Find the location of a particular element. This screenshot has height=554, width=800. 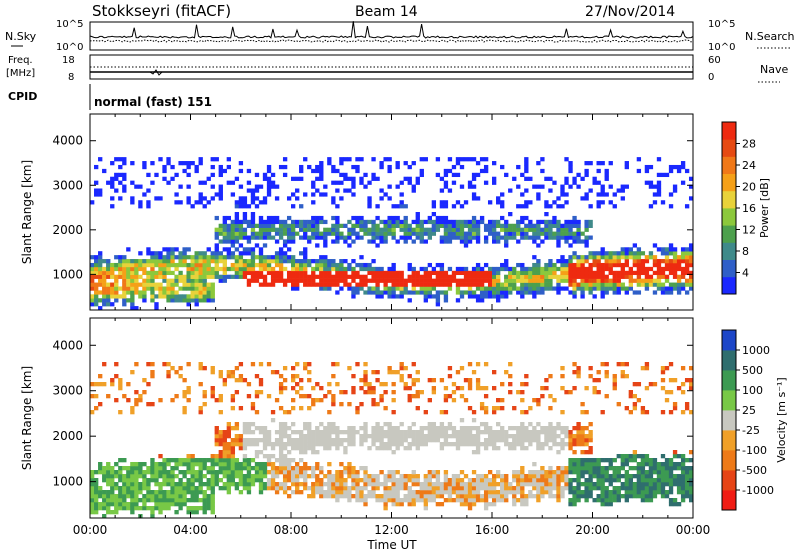

colorbar-tick-label: 20 is located at coordinates (749, 187).